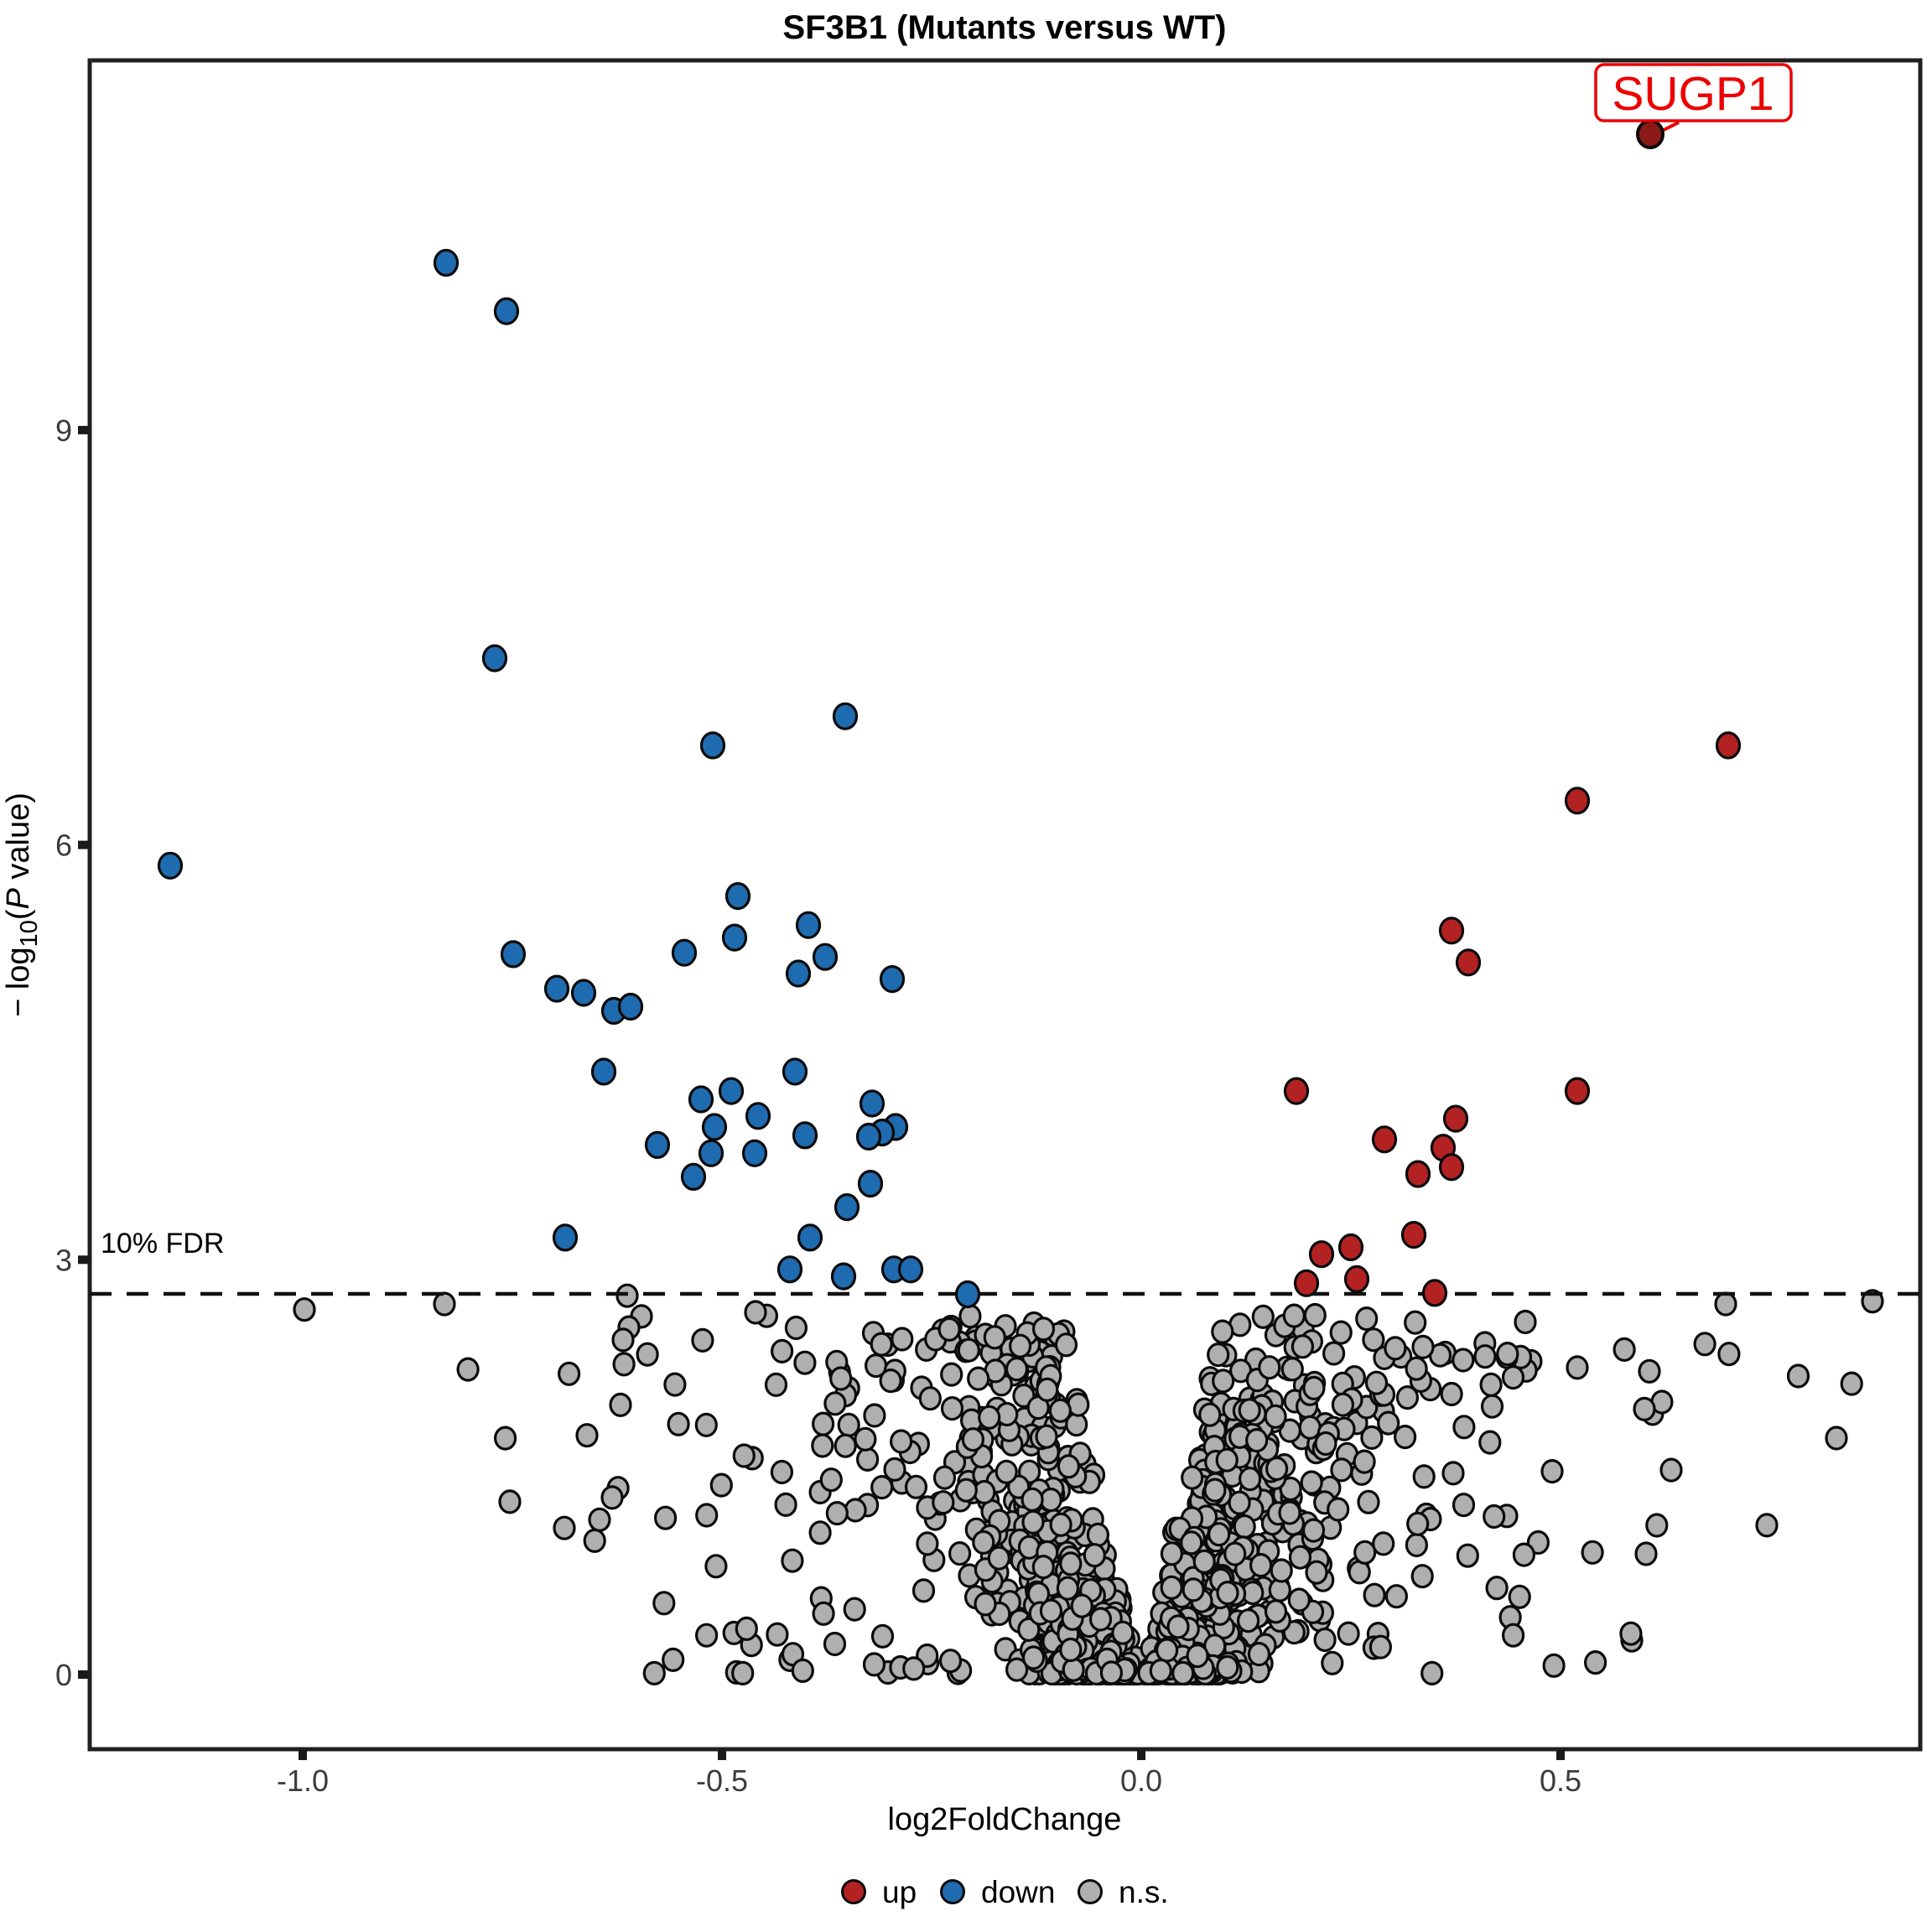 This screenshot has height=1932, width=1932. Describe the element at coordinates (722, 1754) in the screenshot. I see `x-tick-mark` at that location.